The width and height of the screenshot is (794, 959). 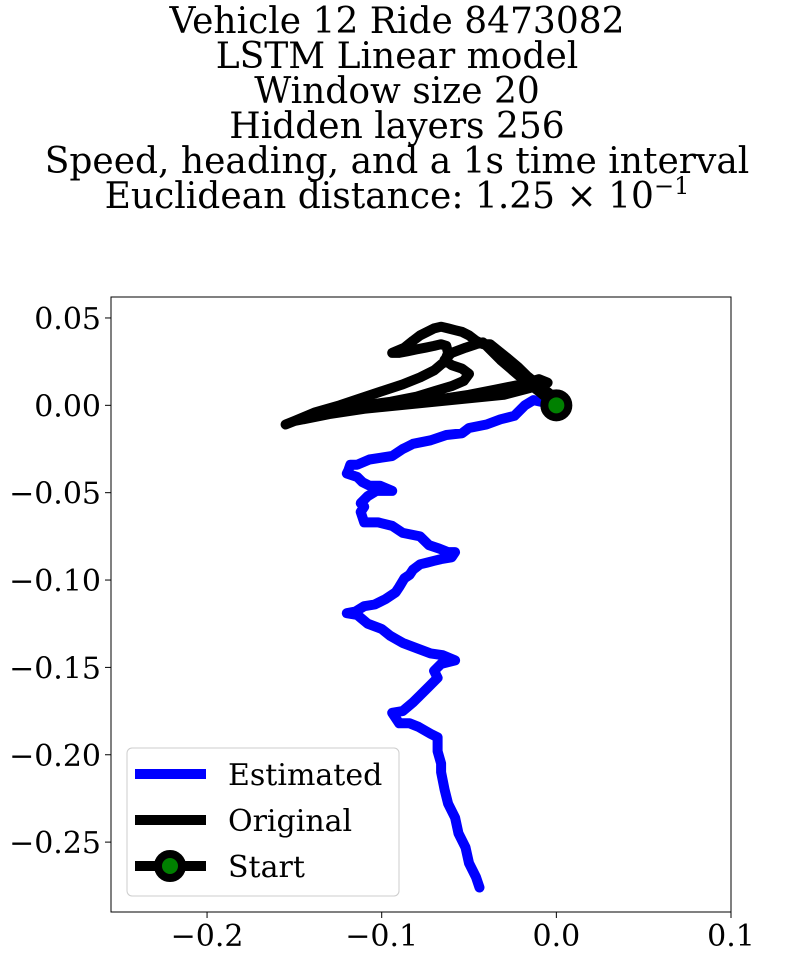 What do you see at coordinates (581, 196) in the screenshot?
I see `distance-times: ×` at bounding box center [581, 196].